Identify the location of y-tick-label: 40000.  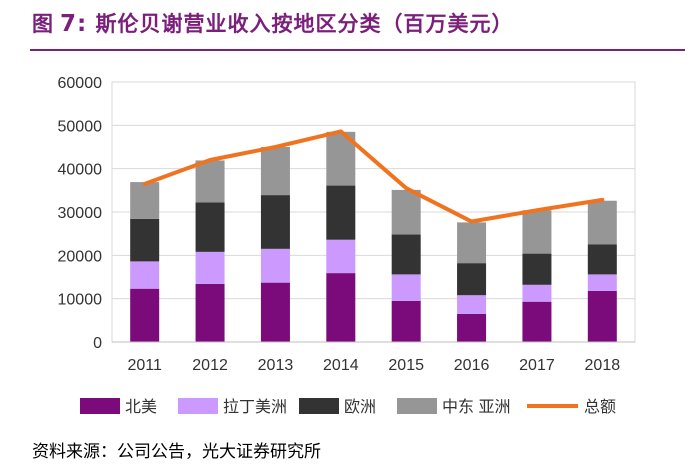
(80, 170).